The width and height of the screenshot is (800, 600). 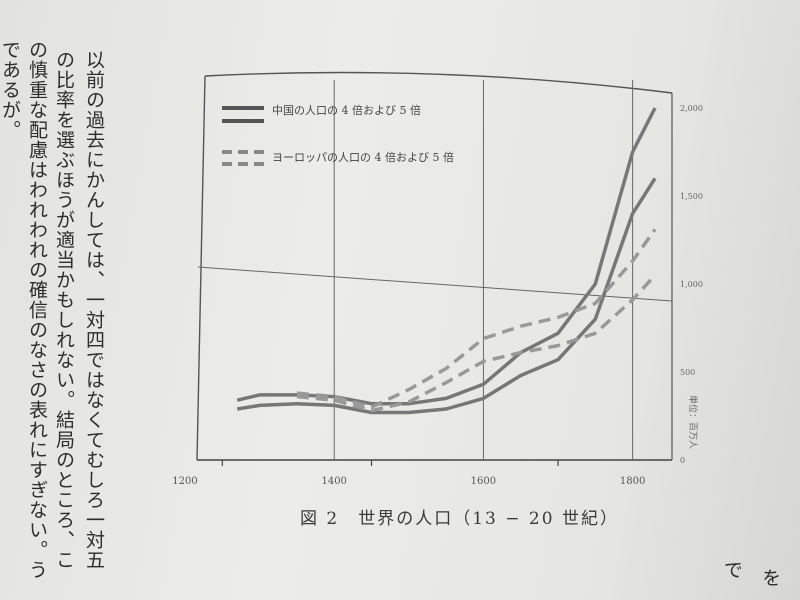 I want to click on body-text-column-2: の比率を選ぶほうが適当かもしれない。結局のところ、こ, so click(x=64, y=310).